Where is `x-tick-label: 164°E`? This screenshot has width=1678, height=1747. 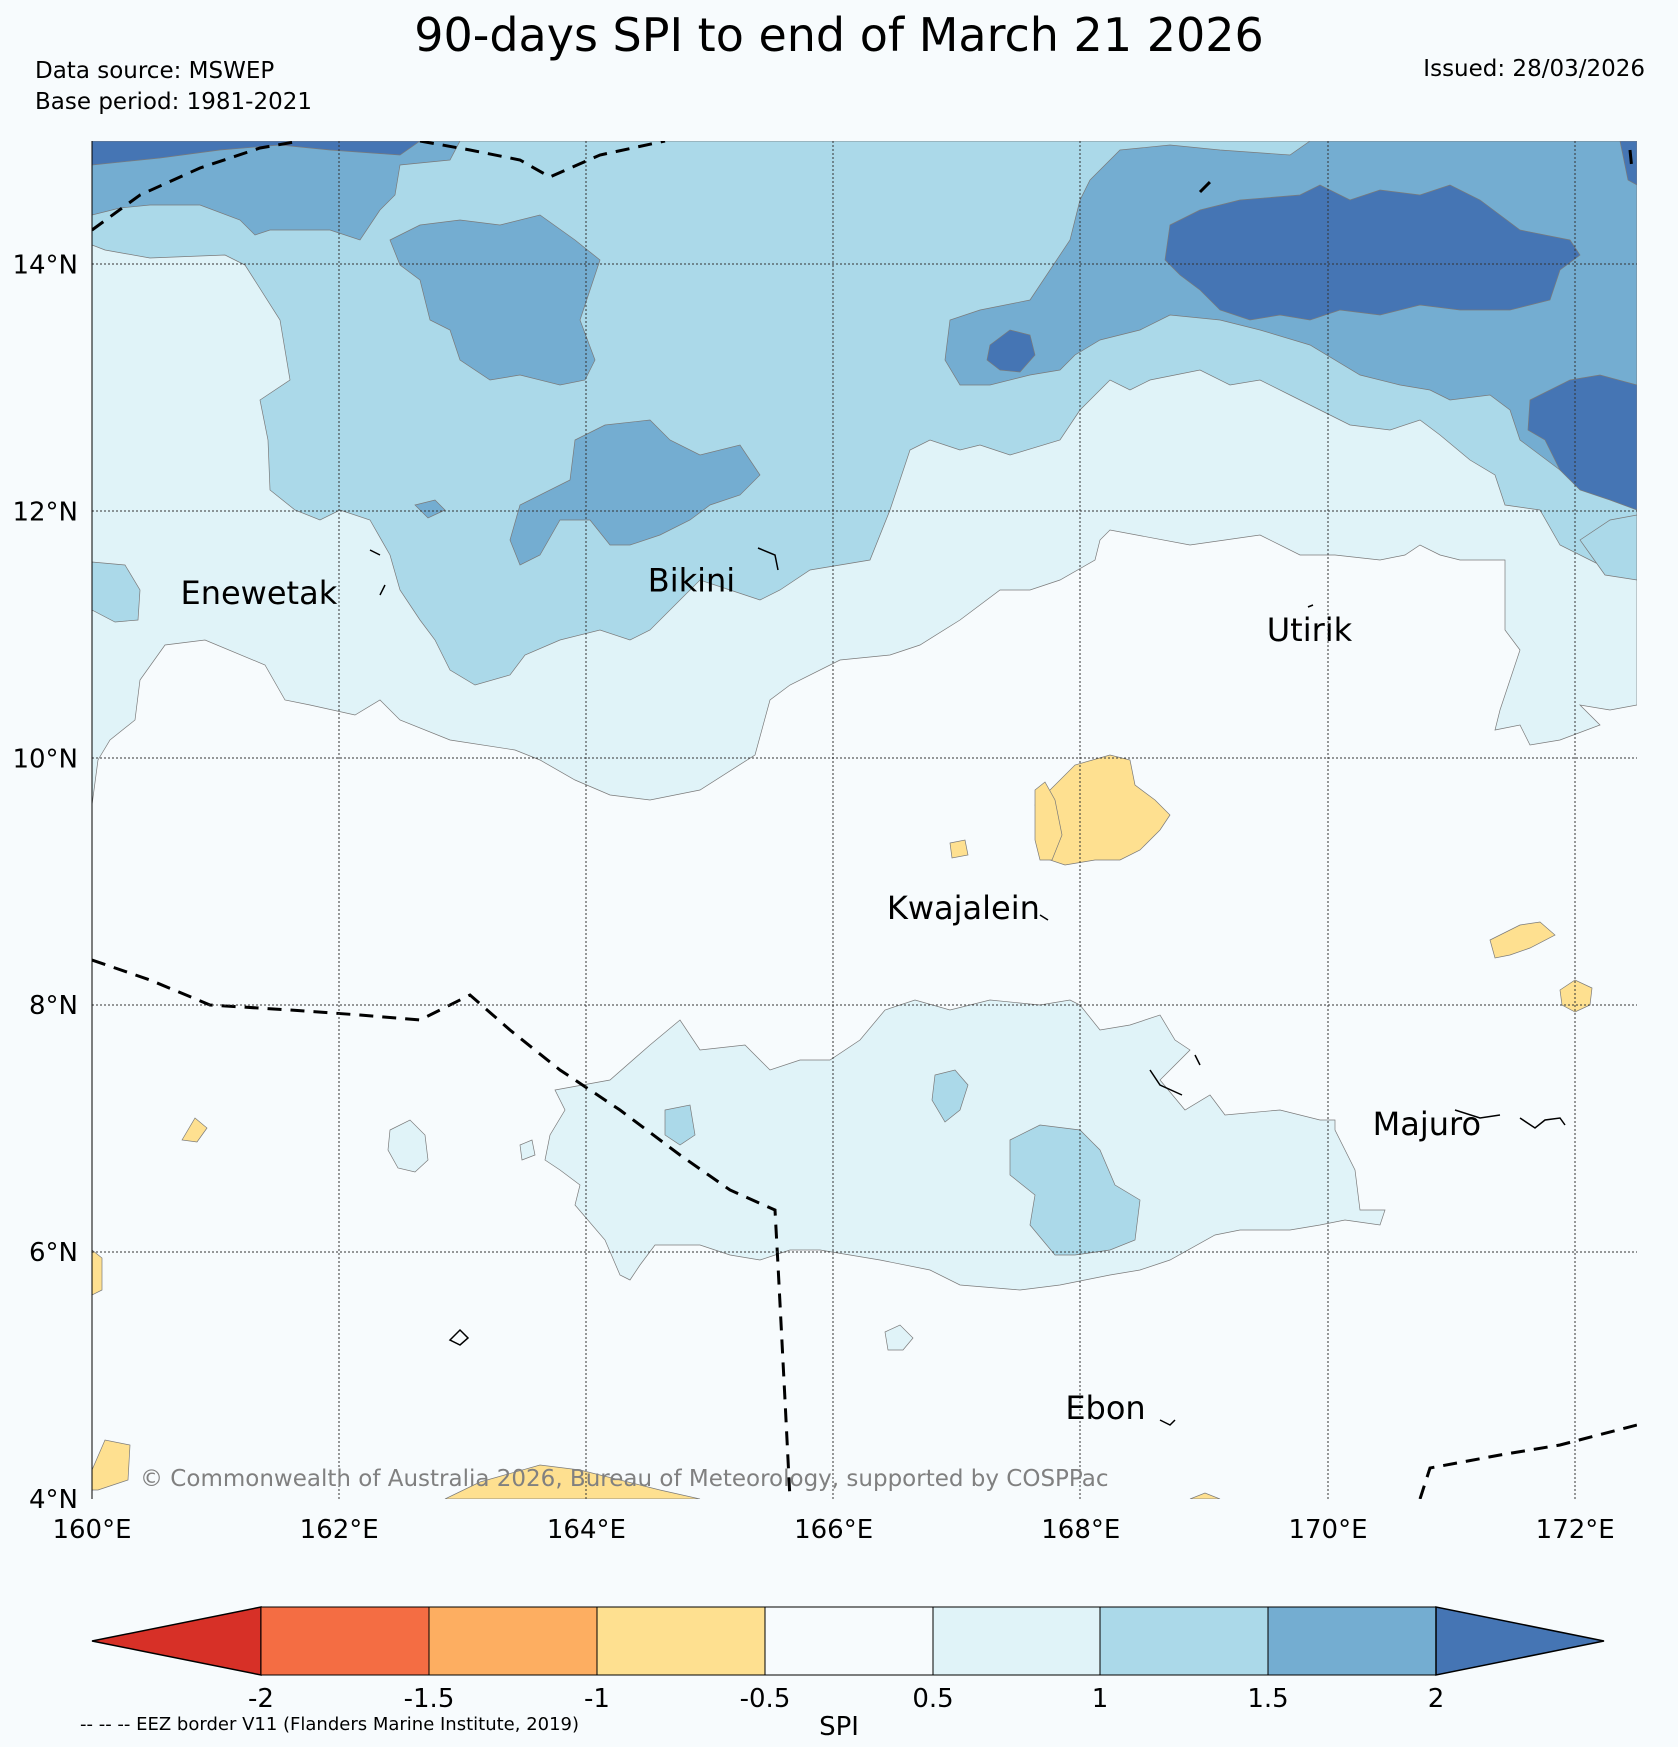
x-tick-label: 164°E is located at coordinates (586, 1530).